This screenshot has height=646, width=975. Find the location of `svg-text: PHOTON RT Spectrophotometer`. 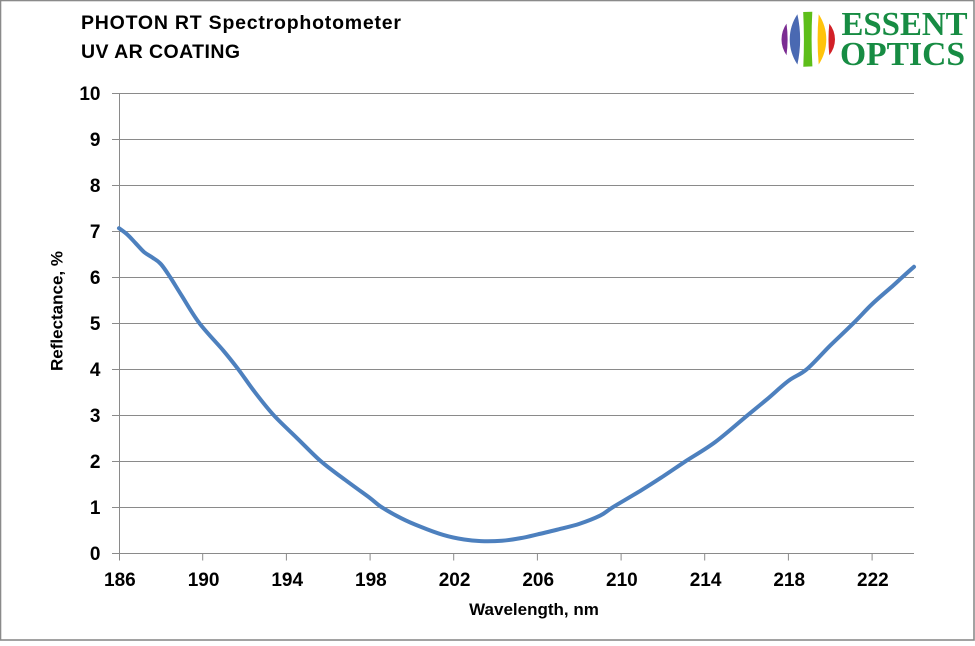

svg-text: PHOTON RT Spectrophotometer is located at coordinates (241, 23).